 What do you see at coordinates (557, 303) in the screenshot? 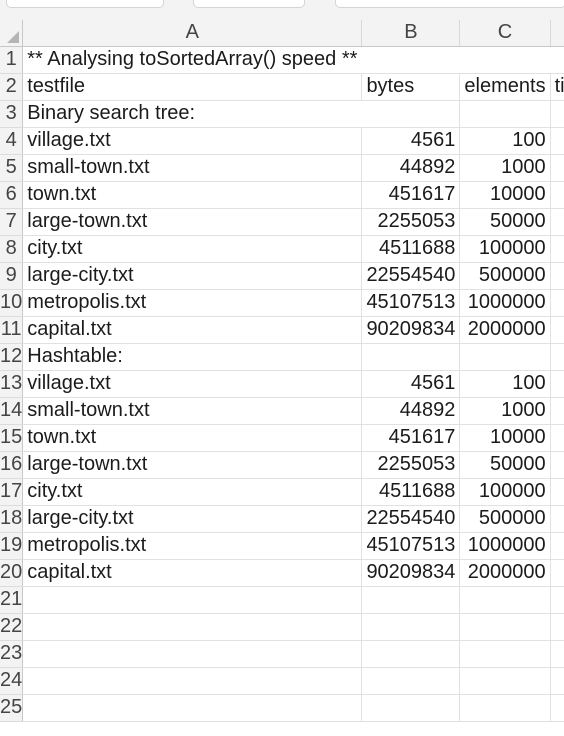
I see `time-cell: 6068` at bounding box center [557, 303].